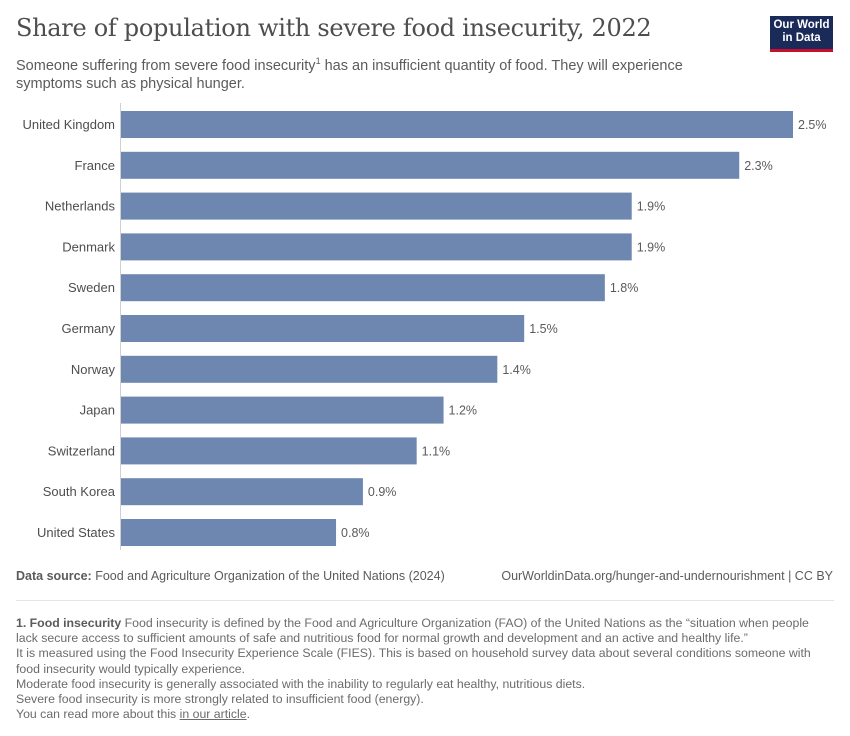  What do you see at coordinates (93, 369) in the screenshot?
I see `category-label: Norway` at bounding box center [93, 369].